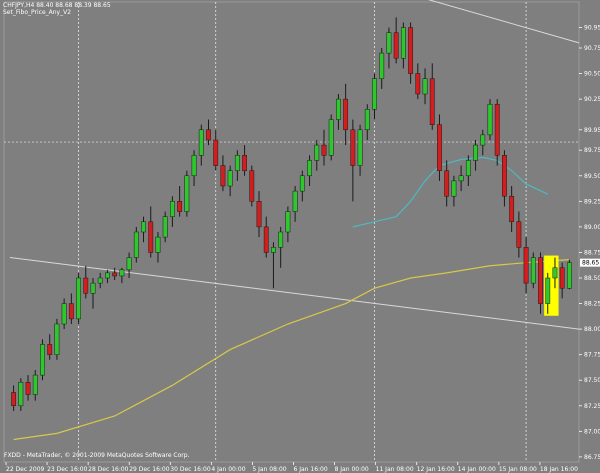 The image size is (600, 473). What do you see at coordinates (108, 469) in the screenshot?
I see `time-label: 28 Dec 16:00` at bounding box center [108, 469].